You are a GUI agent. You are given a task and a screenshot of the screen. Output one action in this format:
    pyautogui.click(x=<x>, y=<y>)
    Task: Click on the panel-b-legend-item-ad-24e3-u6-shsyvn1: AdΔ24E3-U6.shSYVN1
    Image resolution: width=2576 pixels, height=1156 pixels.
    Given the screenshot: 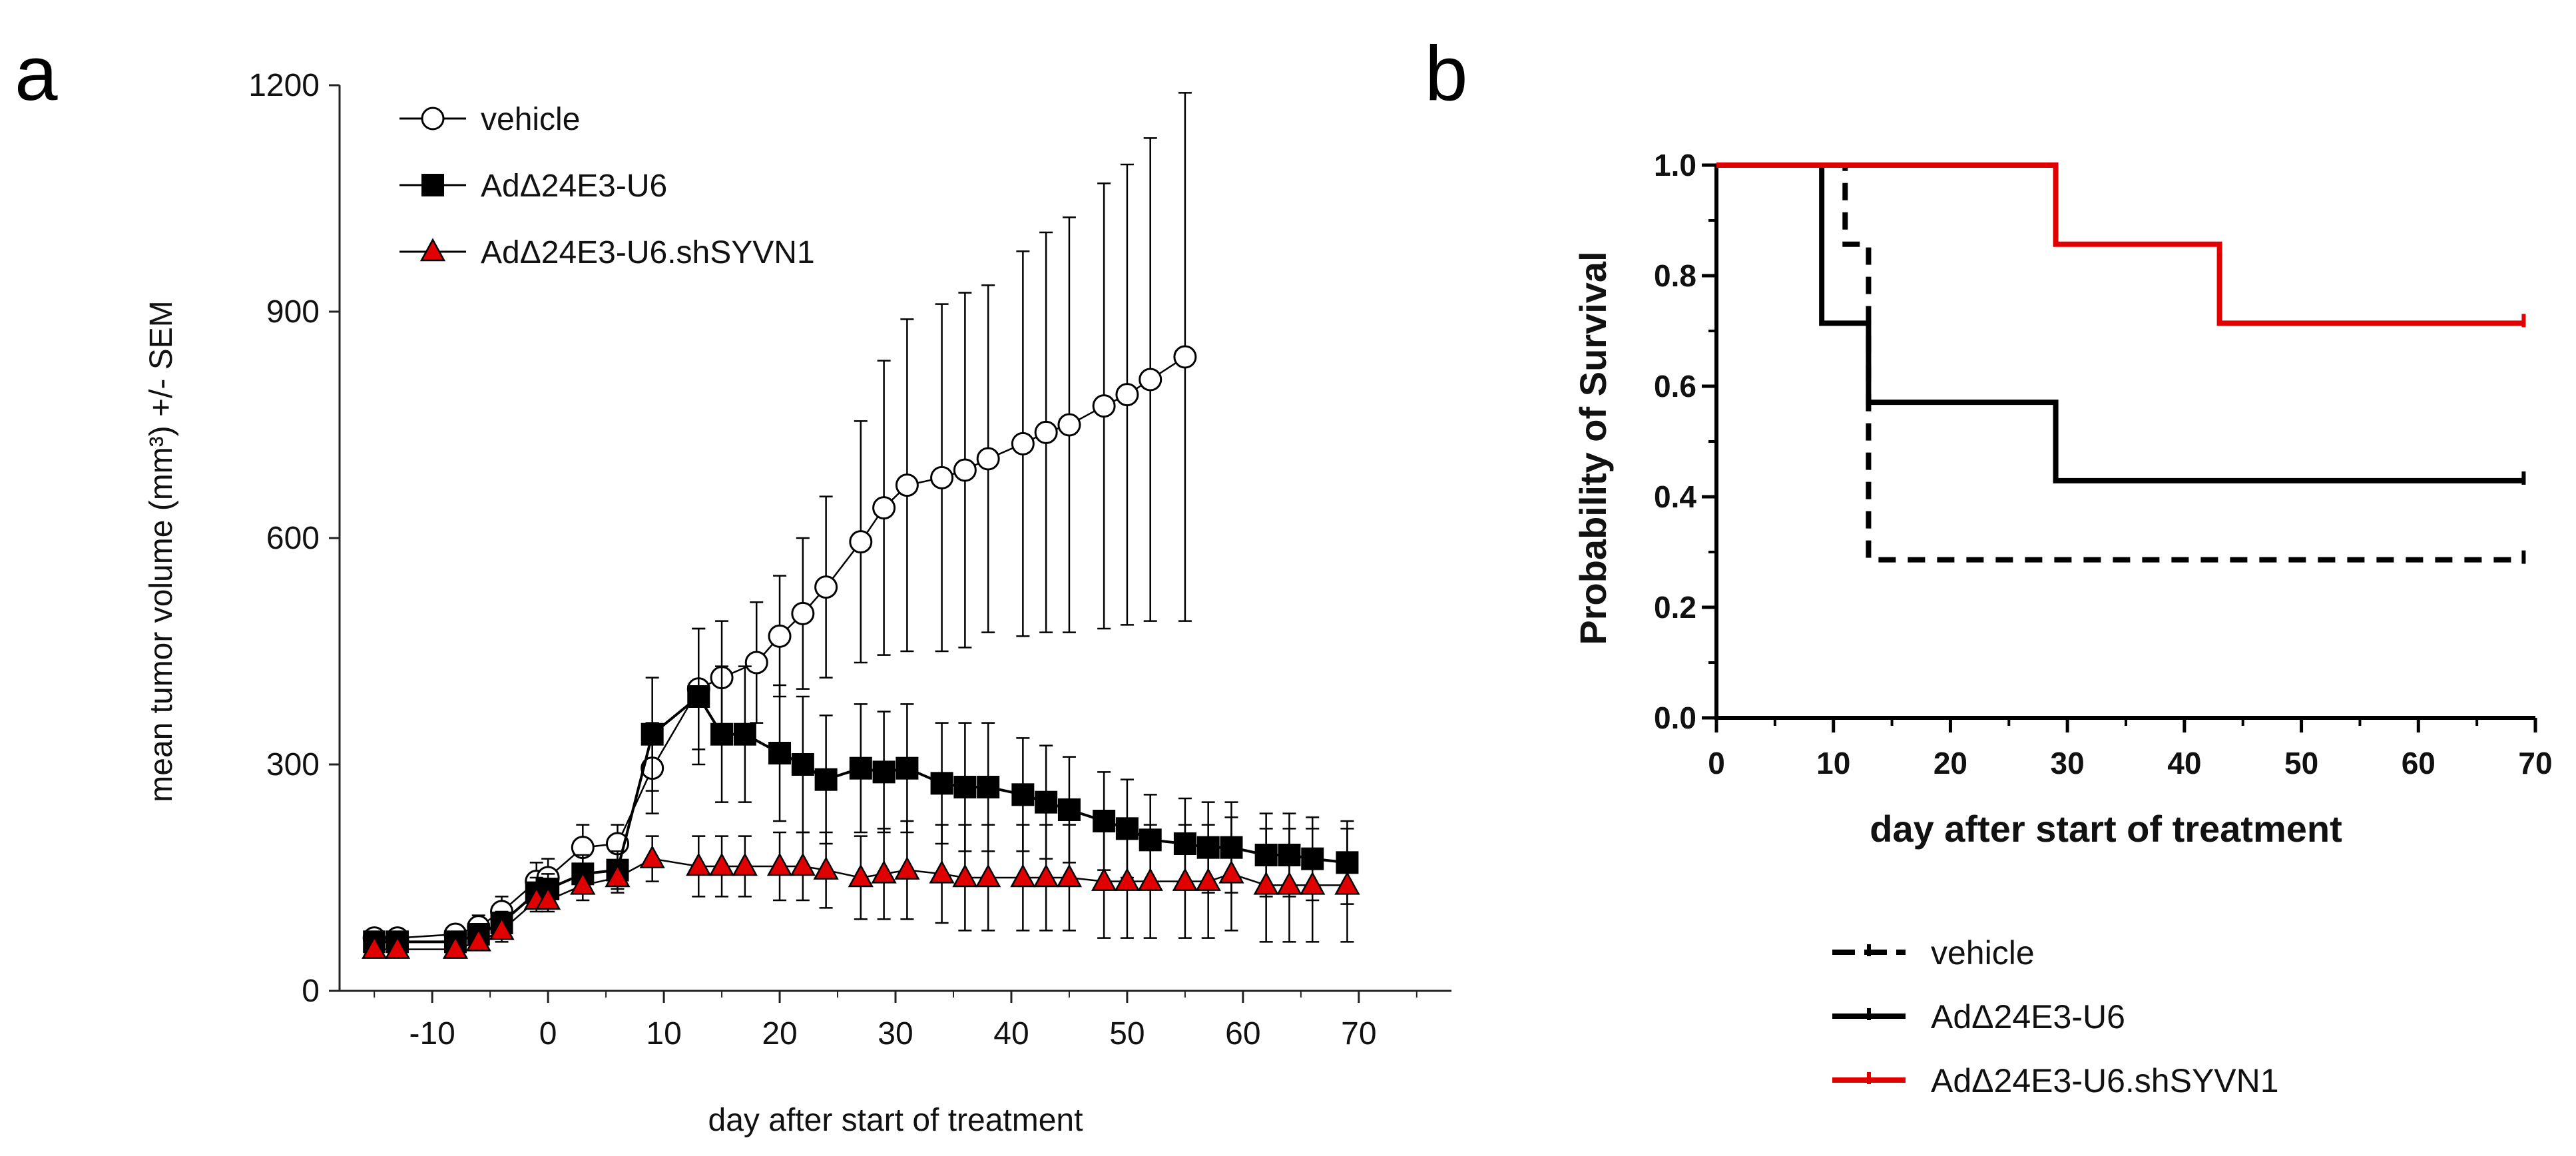 What is the action you would take?
    pyautogui.click(x=2056, y=1080)
    